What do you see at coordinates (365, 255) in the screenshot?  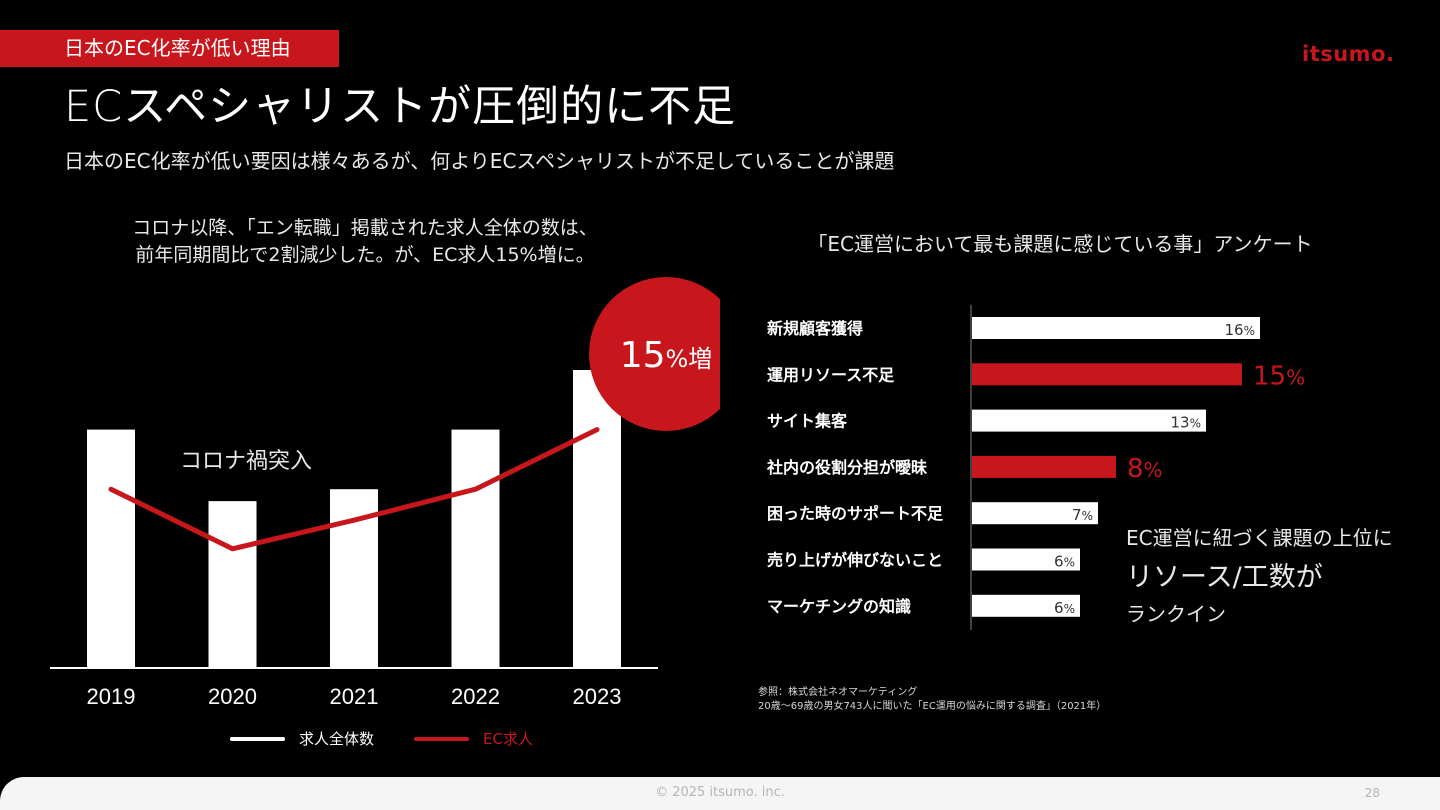 I see `left-caption-line2: 前年同期間比で2割減少した。が、EC求人15%増に。` at bounding box center [365, 255].